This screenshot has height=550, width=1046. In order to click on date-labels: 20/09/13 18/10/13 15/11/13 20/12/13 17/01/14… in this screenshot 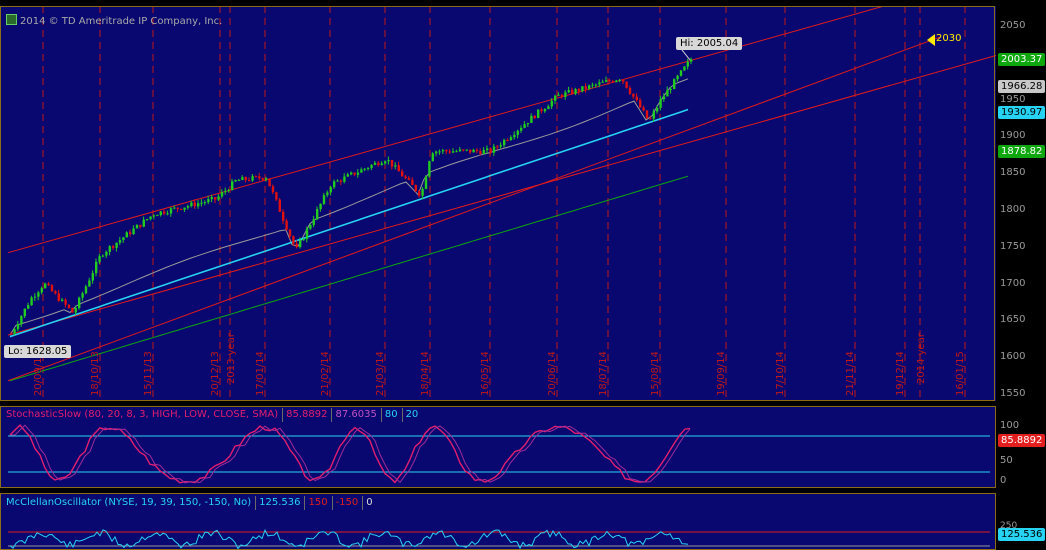, I will do `click(499, 364)`.